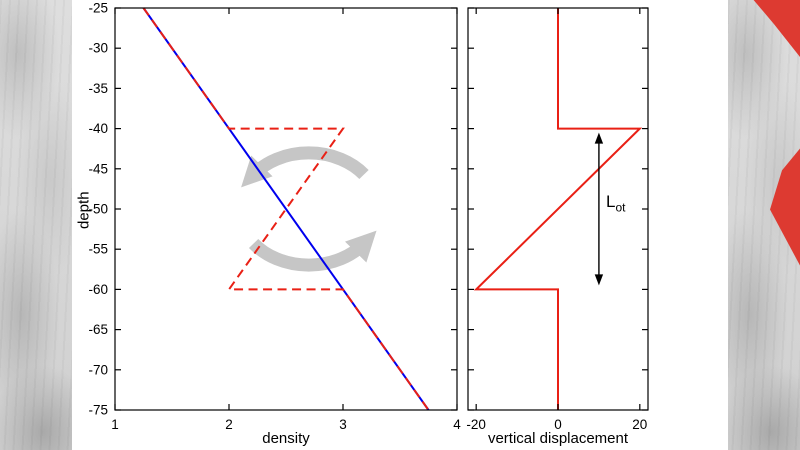 The image size is (800, 450). I want to click on background-red-accent-middle, so click(785, 207).